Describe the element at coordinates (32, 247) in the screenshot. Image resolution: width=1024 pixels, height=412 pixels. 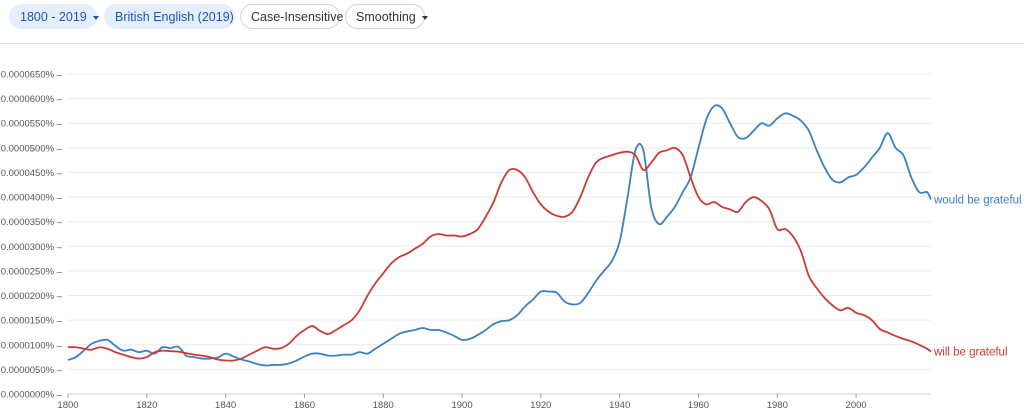
I see `y-tick-label: 0.0000300% –` at that location.